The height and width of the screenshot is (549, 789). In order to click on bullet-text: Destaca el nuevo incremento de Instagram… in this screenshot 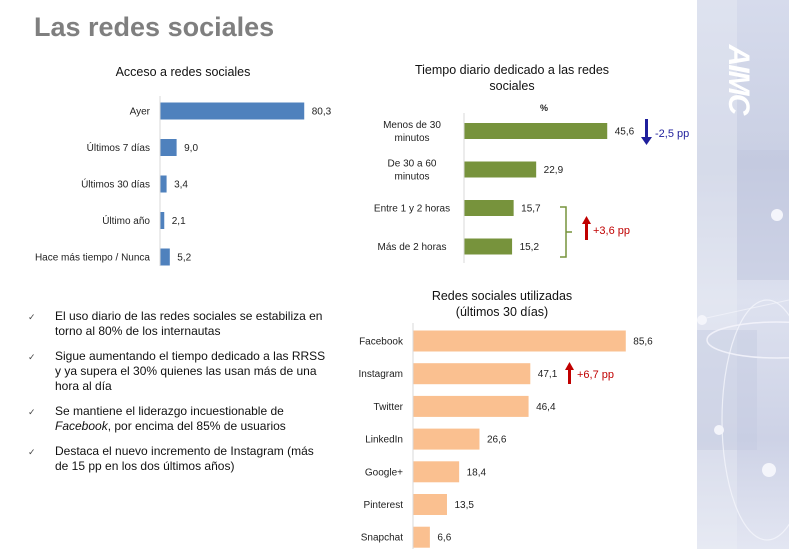, I will do `click(184, 458)`.